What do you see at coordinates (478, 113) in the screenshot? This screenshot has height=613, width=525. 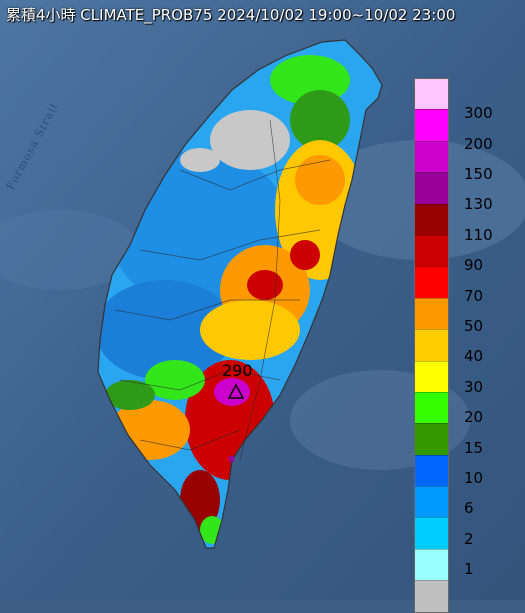 I see `legend-label: 300` at bounding box center [478, 113].